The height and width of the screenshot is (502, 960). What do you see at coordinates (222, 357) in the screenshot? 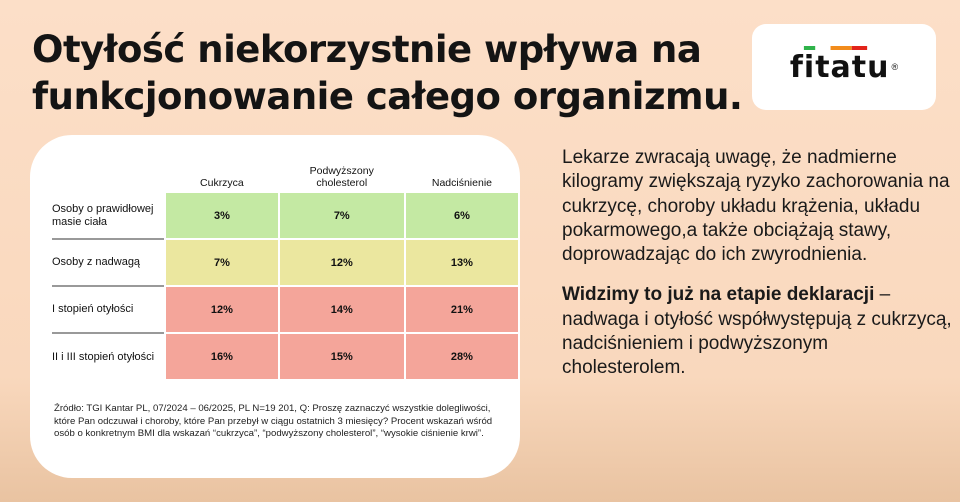
I see `value-cell: 16%` at bounding box center [222, 357].